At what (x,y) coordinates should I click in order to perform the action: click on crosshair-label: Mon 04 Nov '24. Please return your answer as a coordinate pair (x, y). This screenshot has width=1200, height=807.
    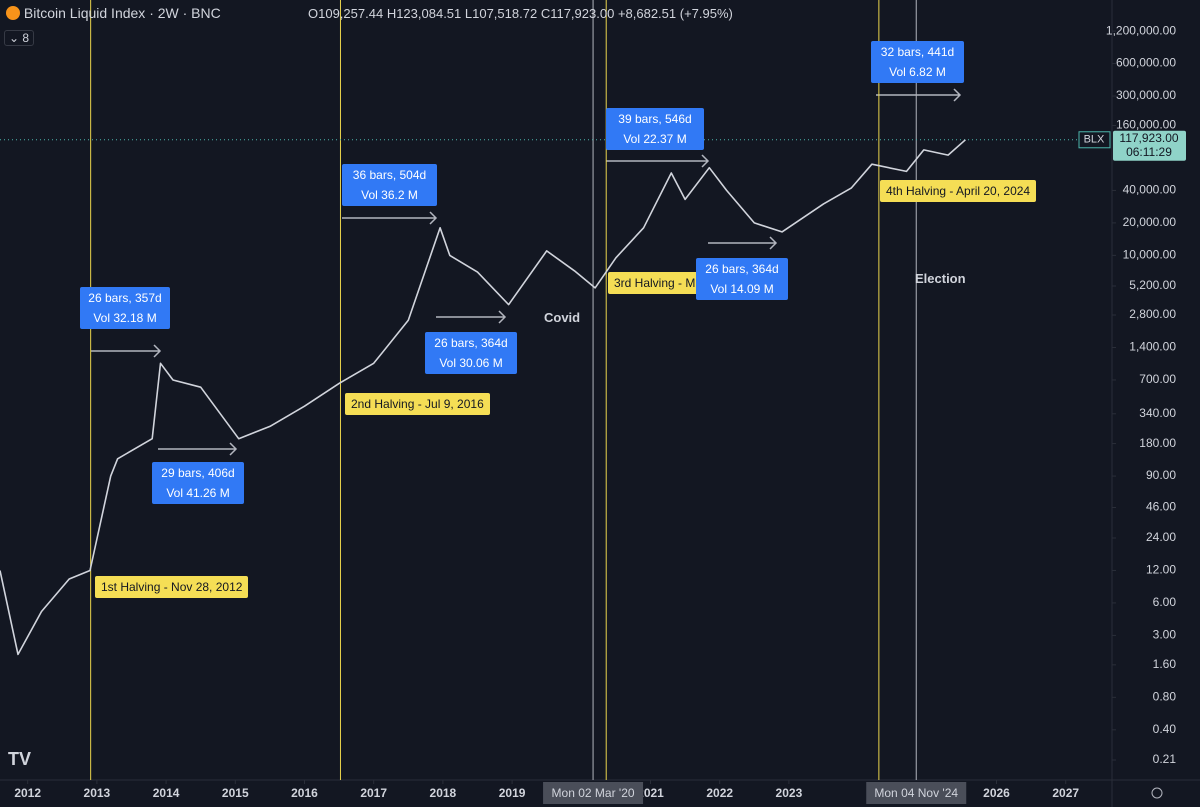
    Looking at the image, I should click on (916, 793).